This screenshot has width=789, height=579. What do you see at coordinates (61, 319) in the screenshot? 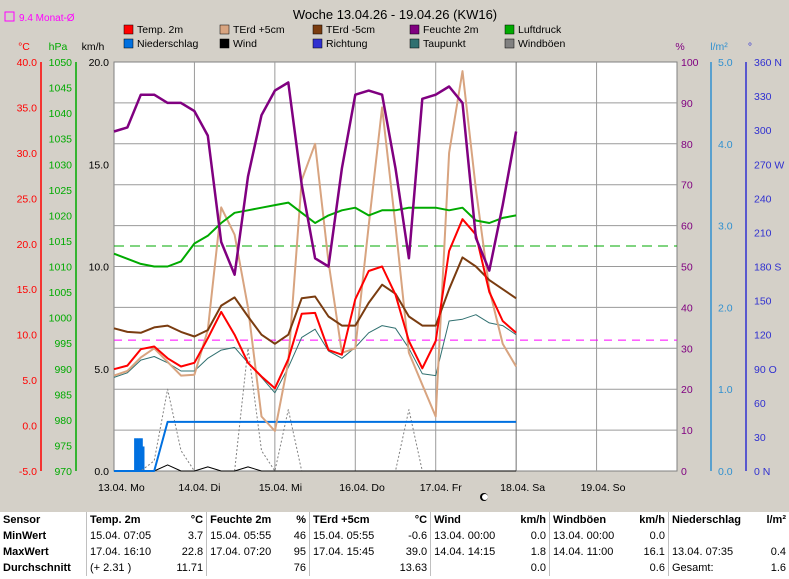
I see `axis-tick-label: 1000` at bounding box center [61, 319].